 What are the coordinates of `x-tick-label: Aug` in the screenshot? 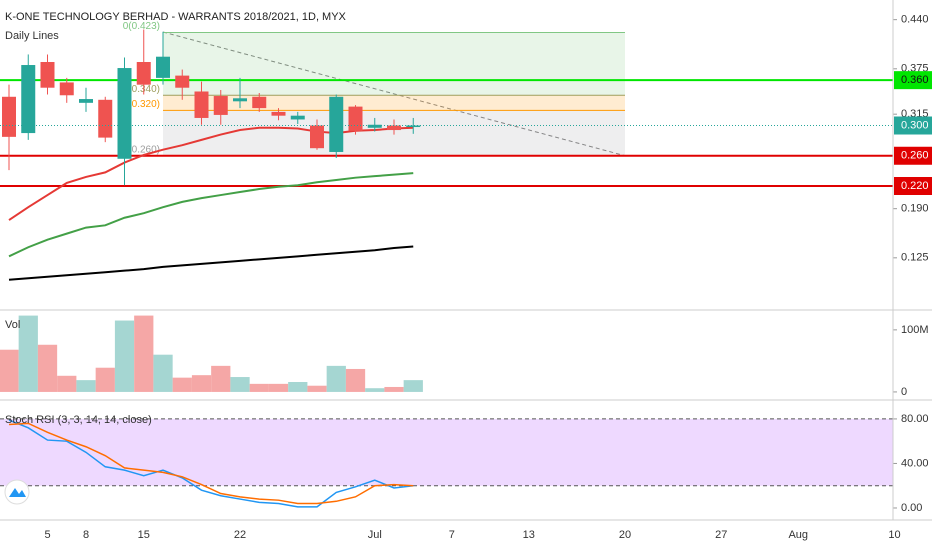 It's located at (798, 535).